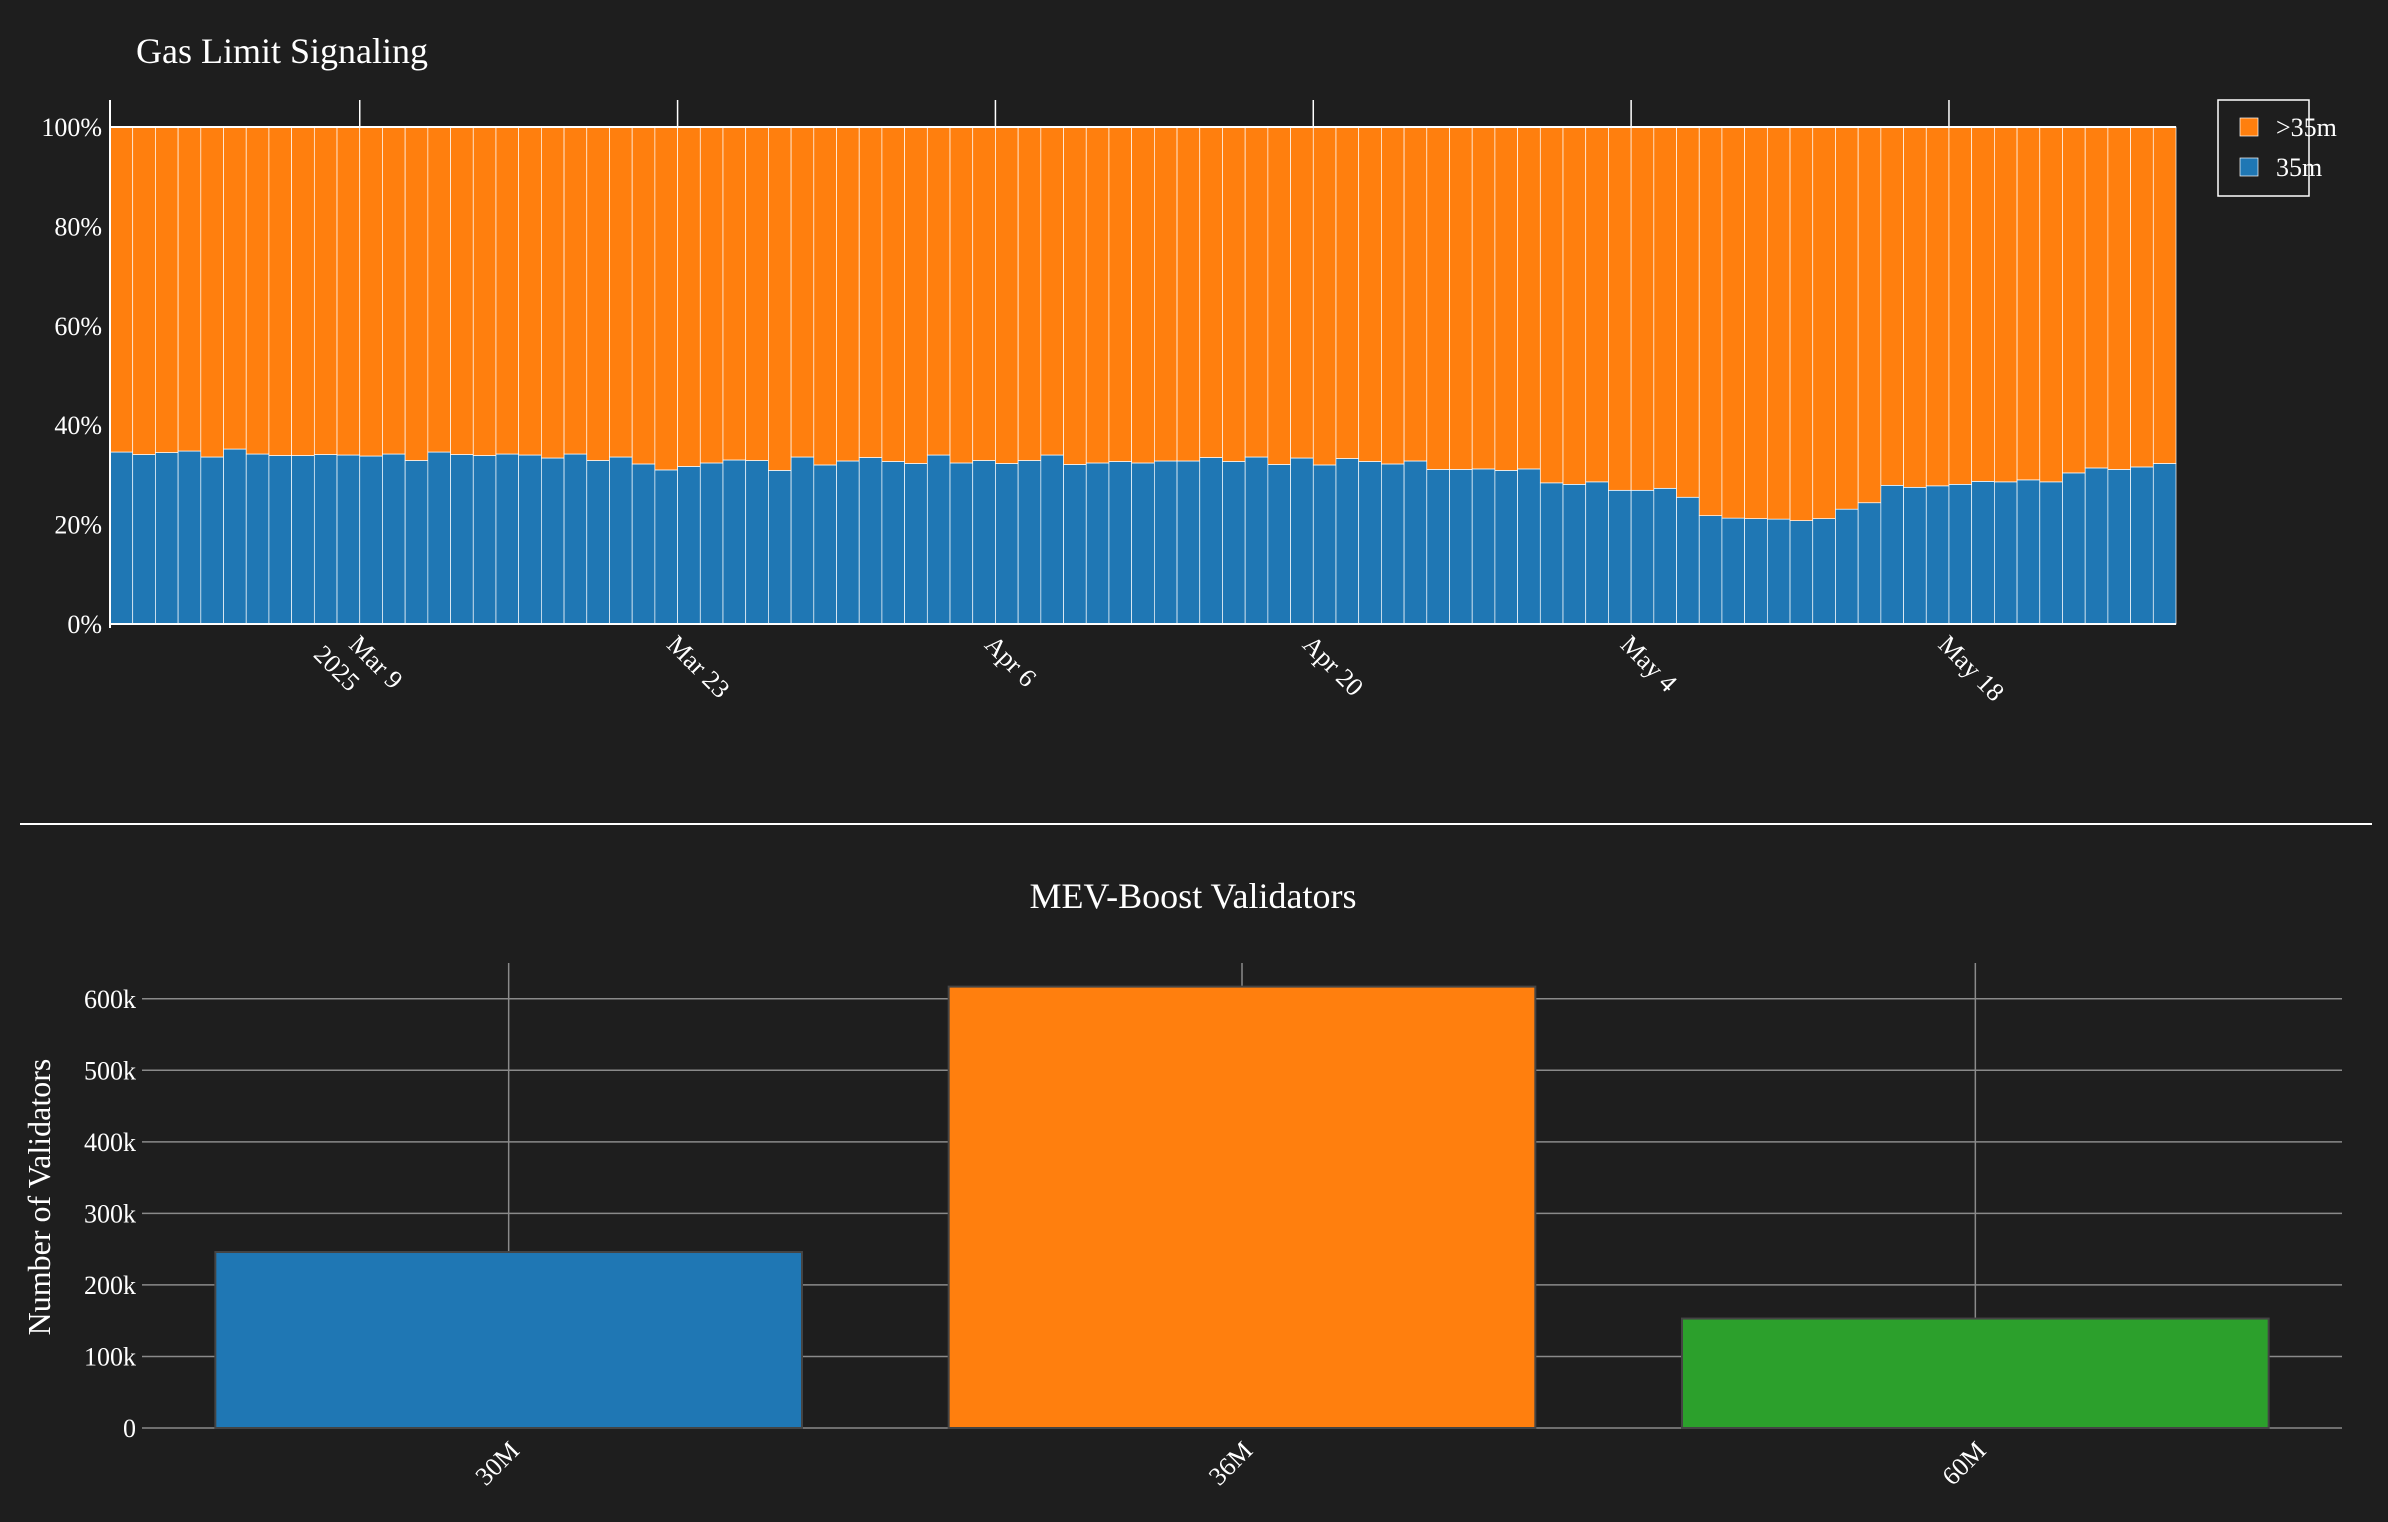 This screenshot has width=2388, height=1522. I want to click on legend: >35m 35m, so click(2277, 148).